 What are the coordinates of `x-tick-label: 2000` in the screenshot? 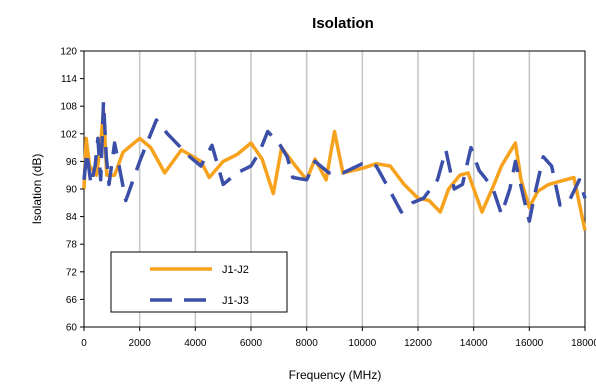 It's located at (140, 343).